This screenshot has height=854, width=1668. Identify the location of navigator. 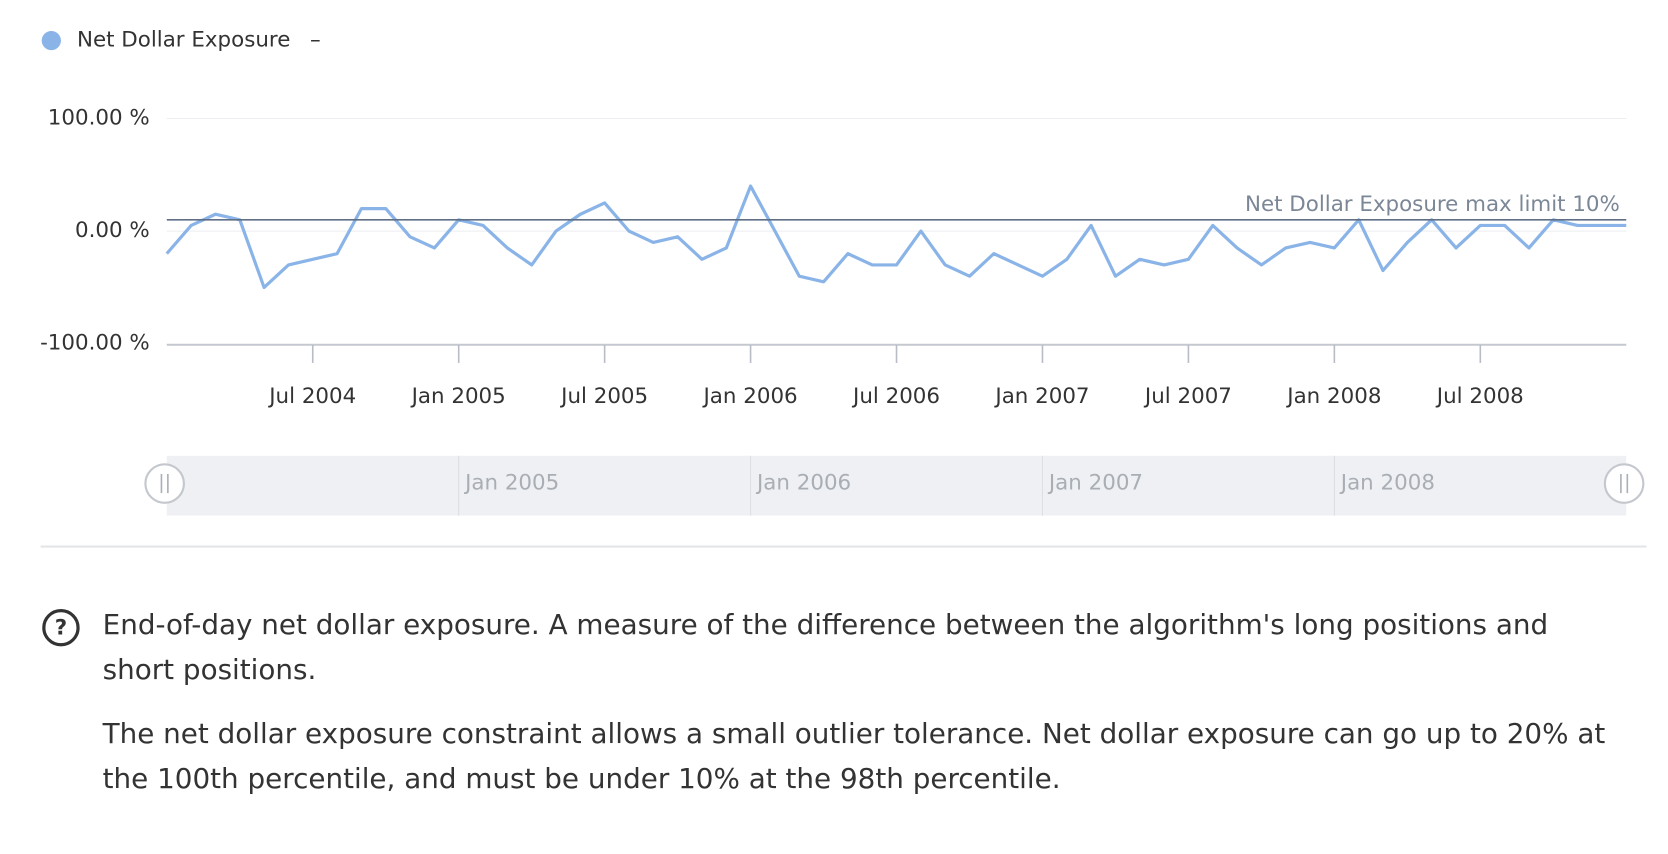
(896, 485).